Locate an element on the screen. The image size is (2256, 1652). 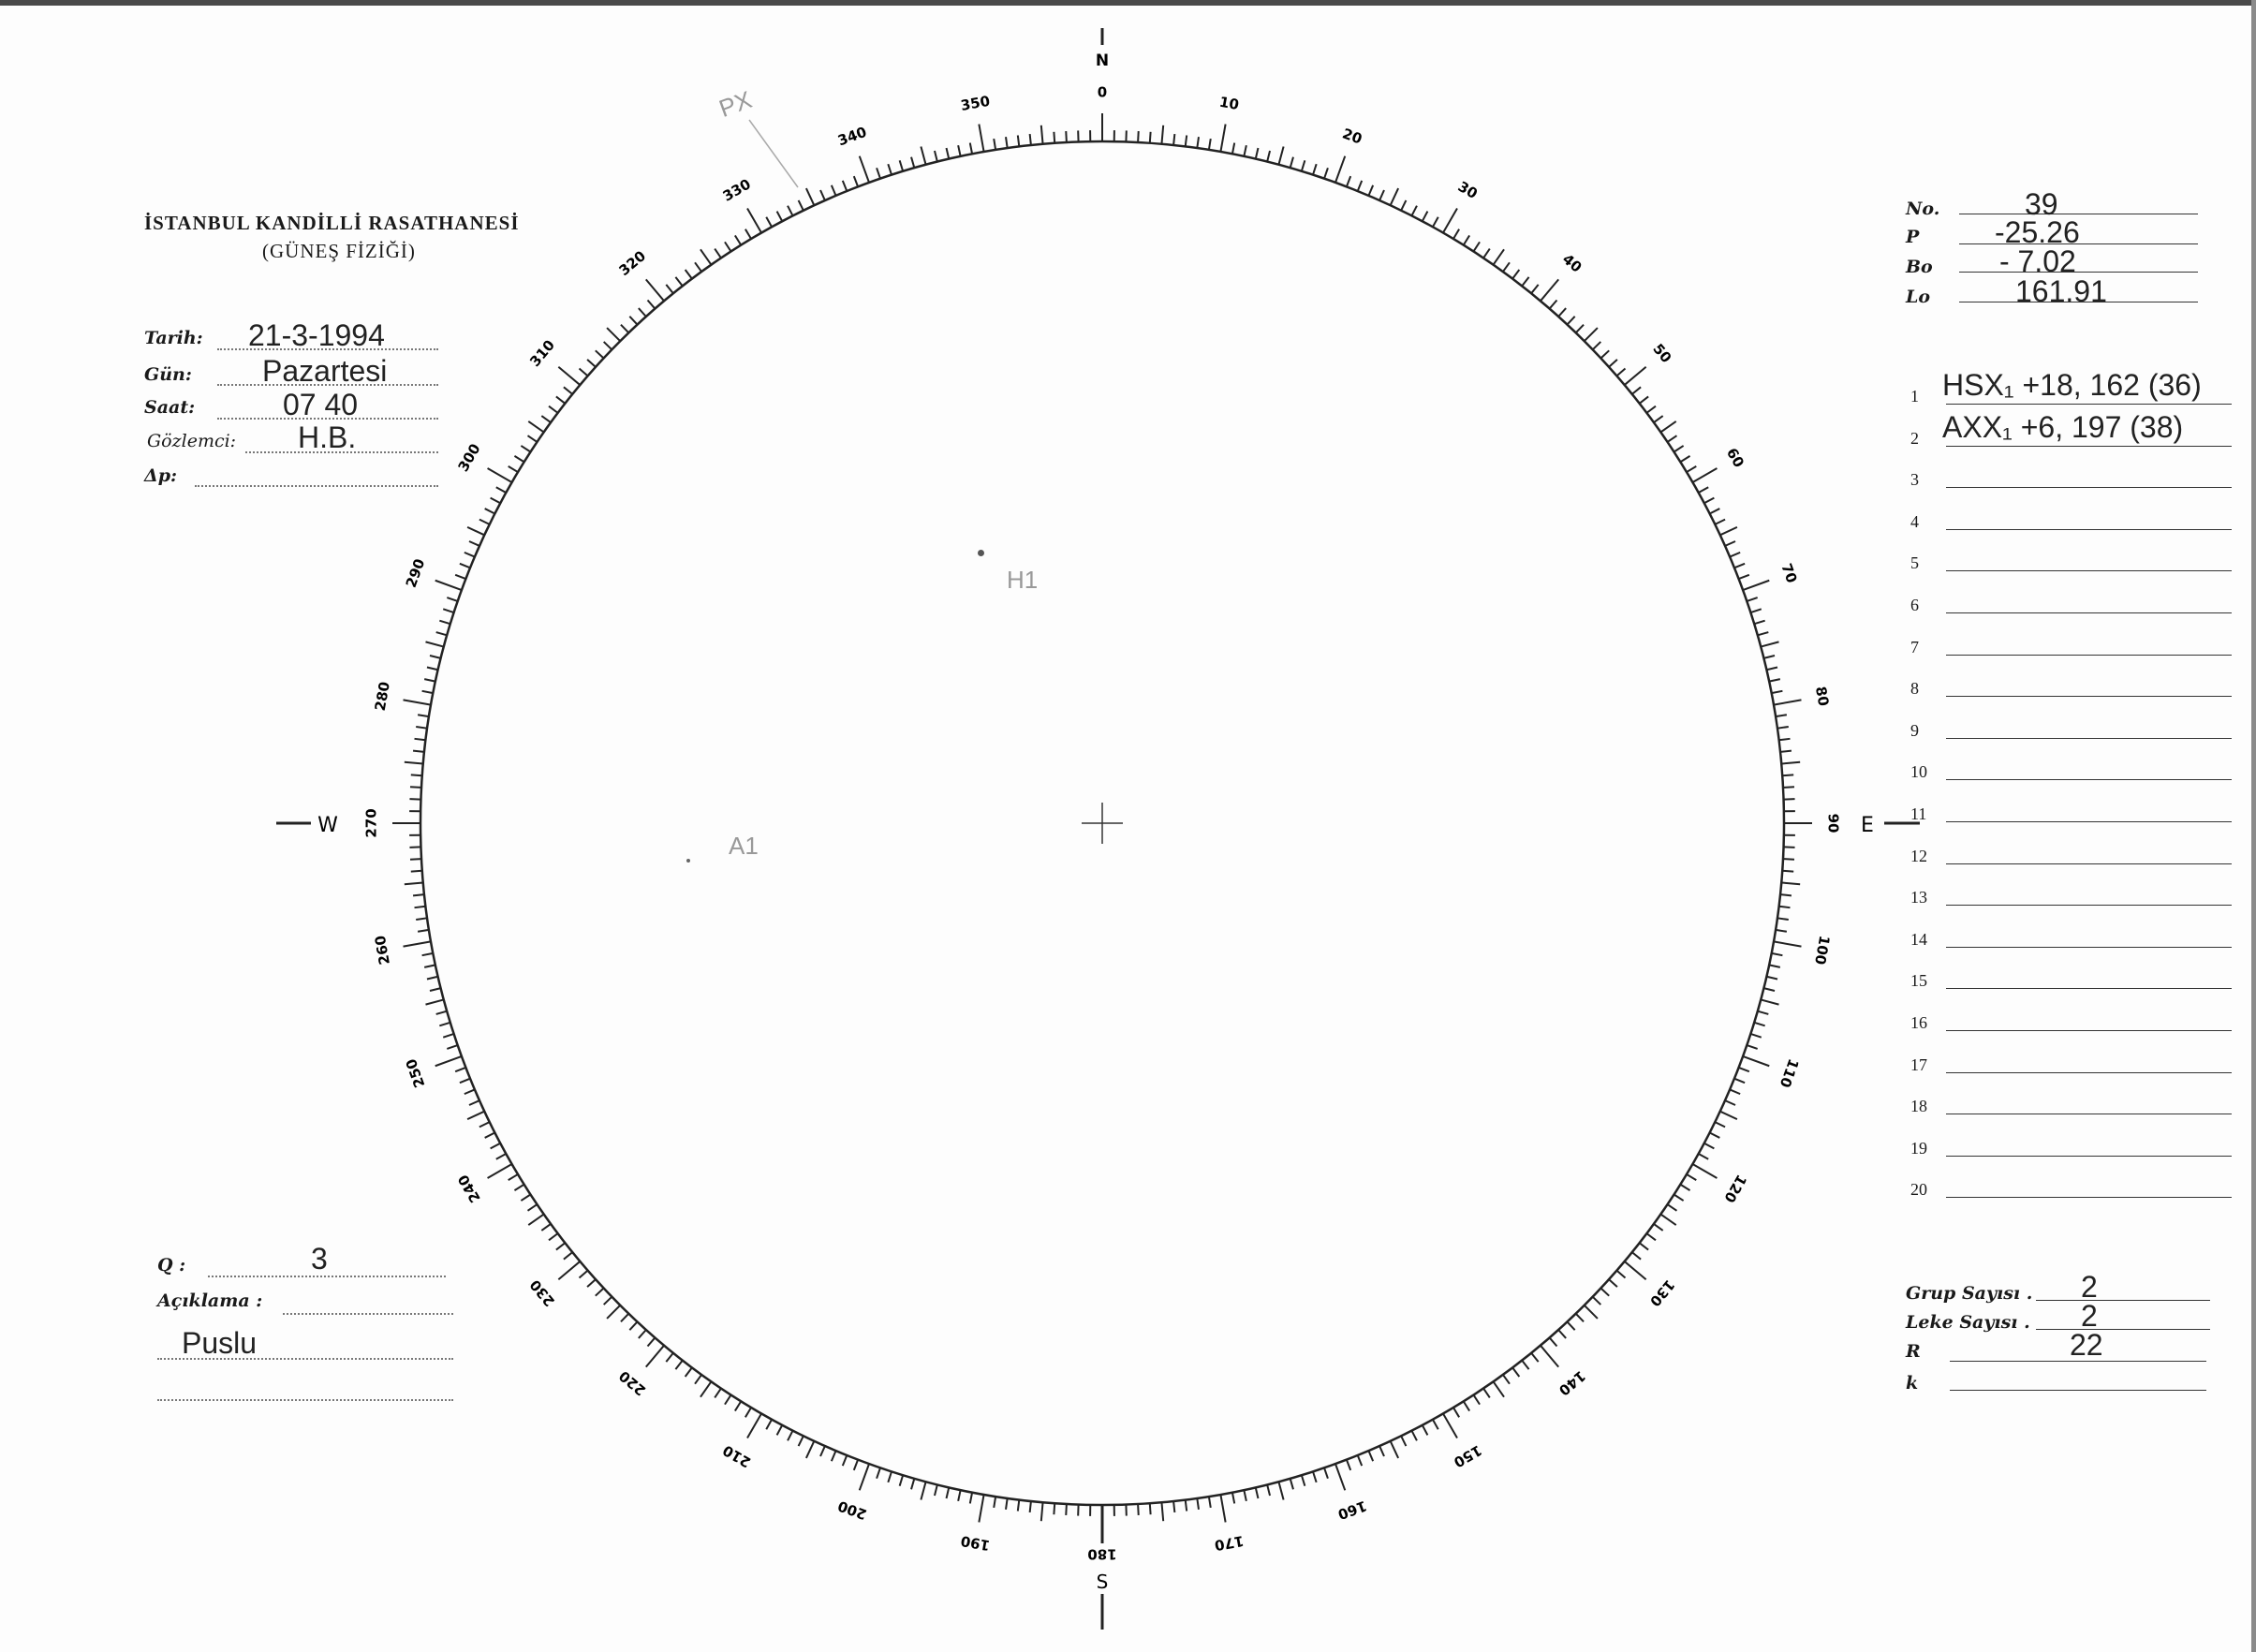
scale-label: 350 is located at coordinates (975, 104).